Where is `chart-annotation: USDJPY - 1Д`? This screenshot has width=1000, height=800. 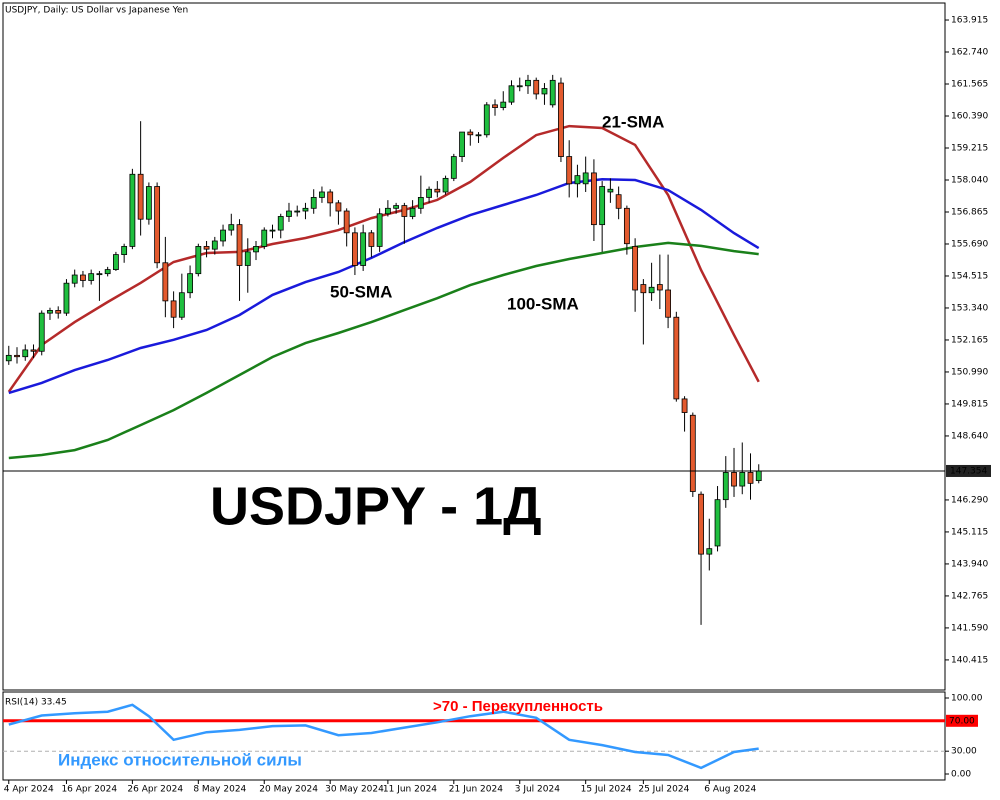 chart-annotation: USDJPY - 1Д is located at coordinates (376, 506).